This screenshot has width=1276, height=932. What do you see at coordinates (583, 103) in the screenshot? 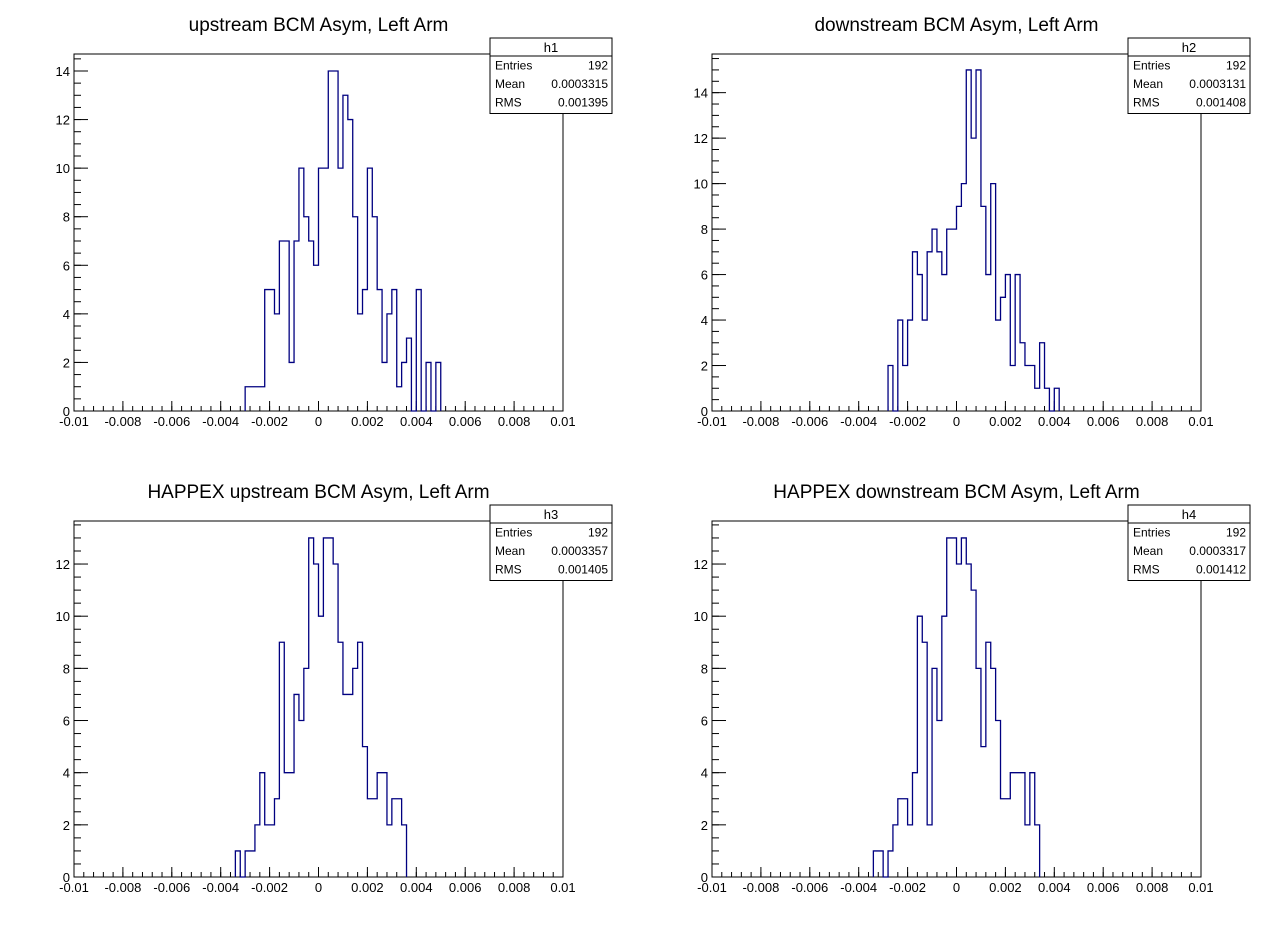
I see `stats-value: 0.001395` at bounding box center [583, 103].